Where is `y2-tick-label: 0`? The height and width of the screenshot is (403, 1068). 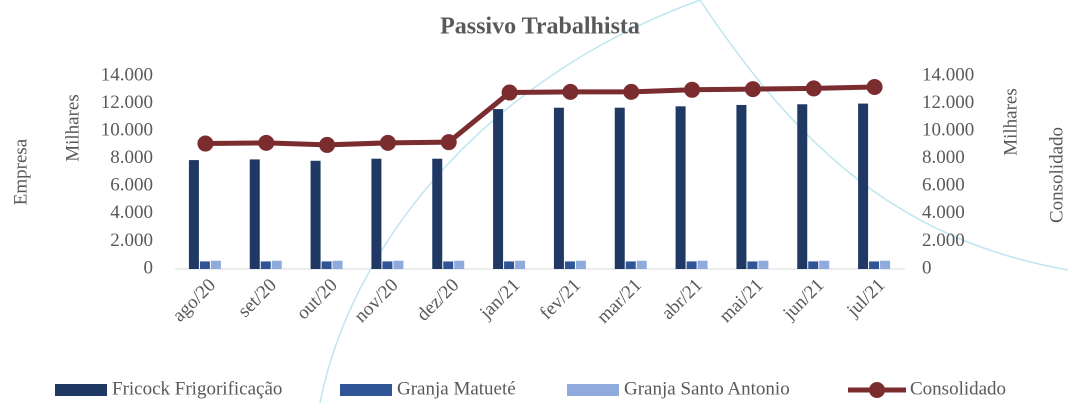 y2-tick-label: 0 is located at coordinates (927, 267).